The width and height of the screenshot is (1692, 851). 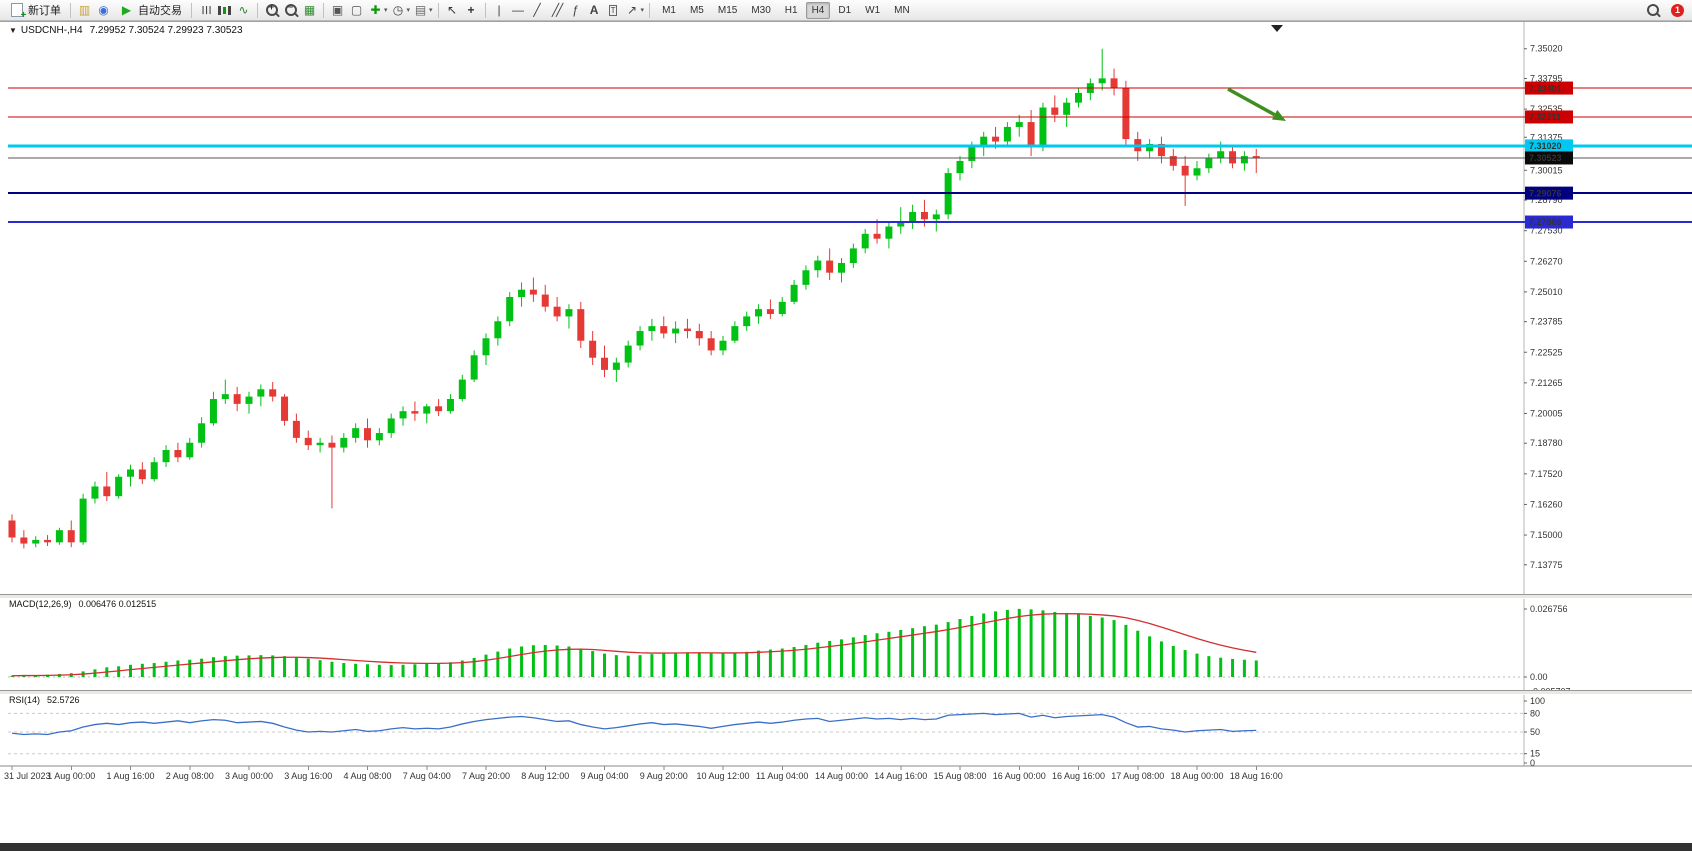 I want to click on svg-text: 7.13775, so click(x=1546, y=565).